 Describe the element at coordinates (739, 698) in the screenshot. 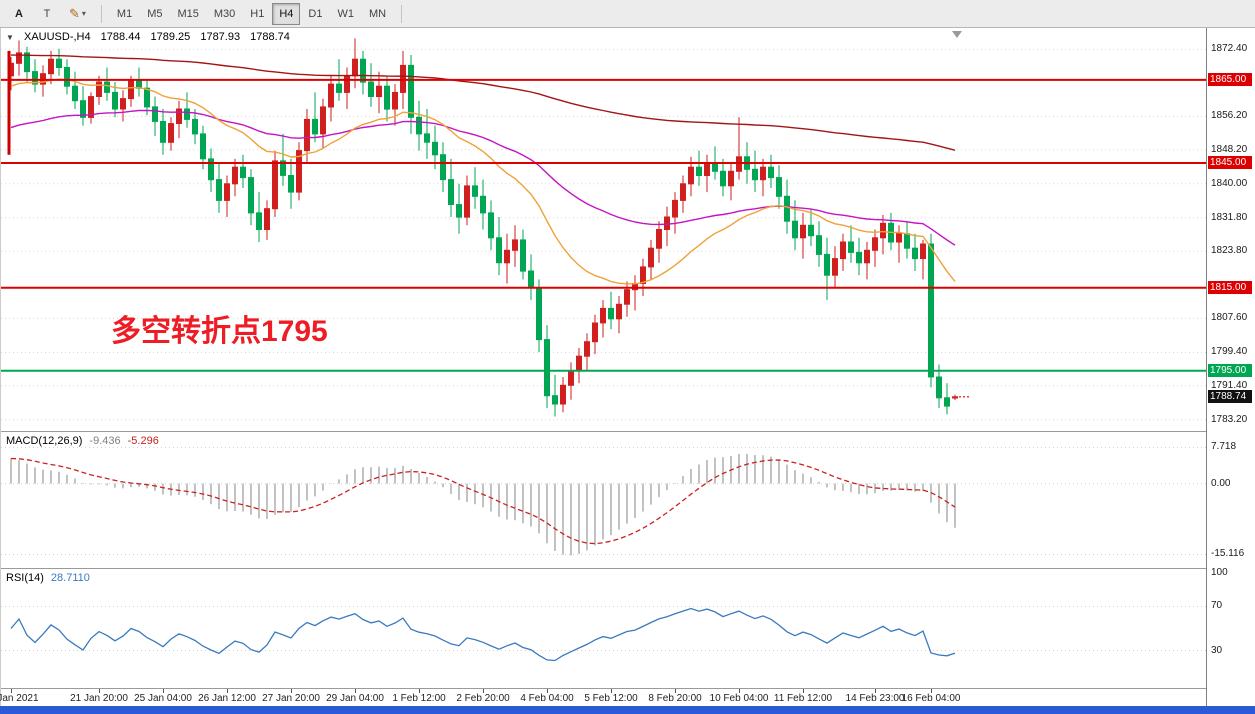

I see `time-axis-label: 10 Feb 04:00` at that location.